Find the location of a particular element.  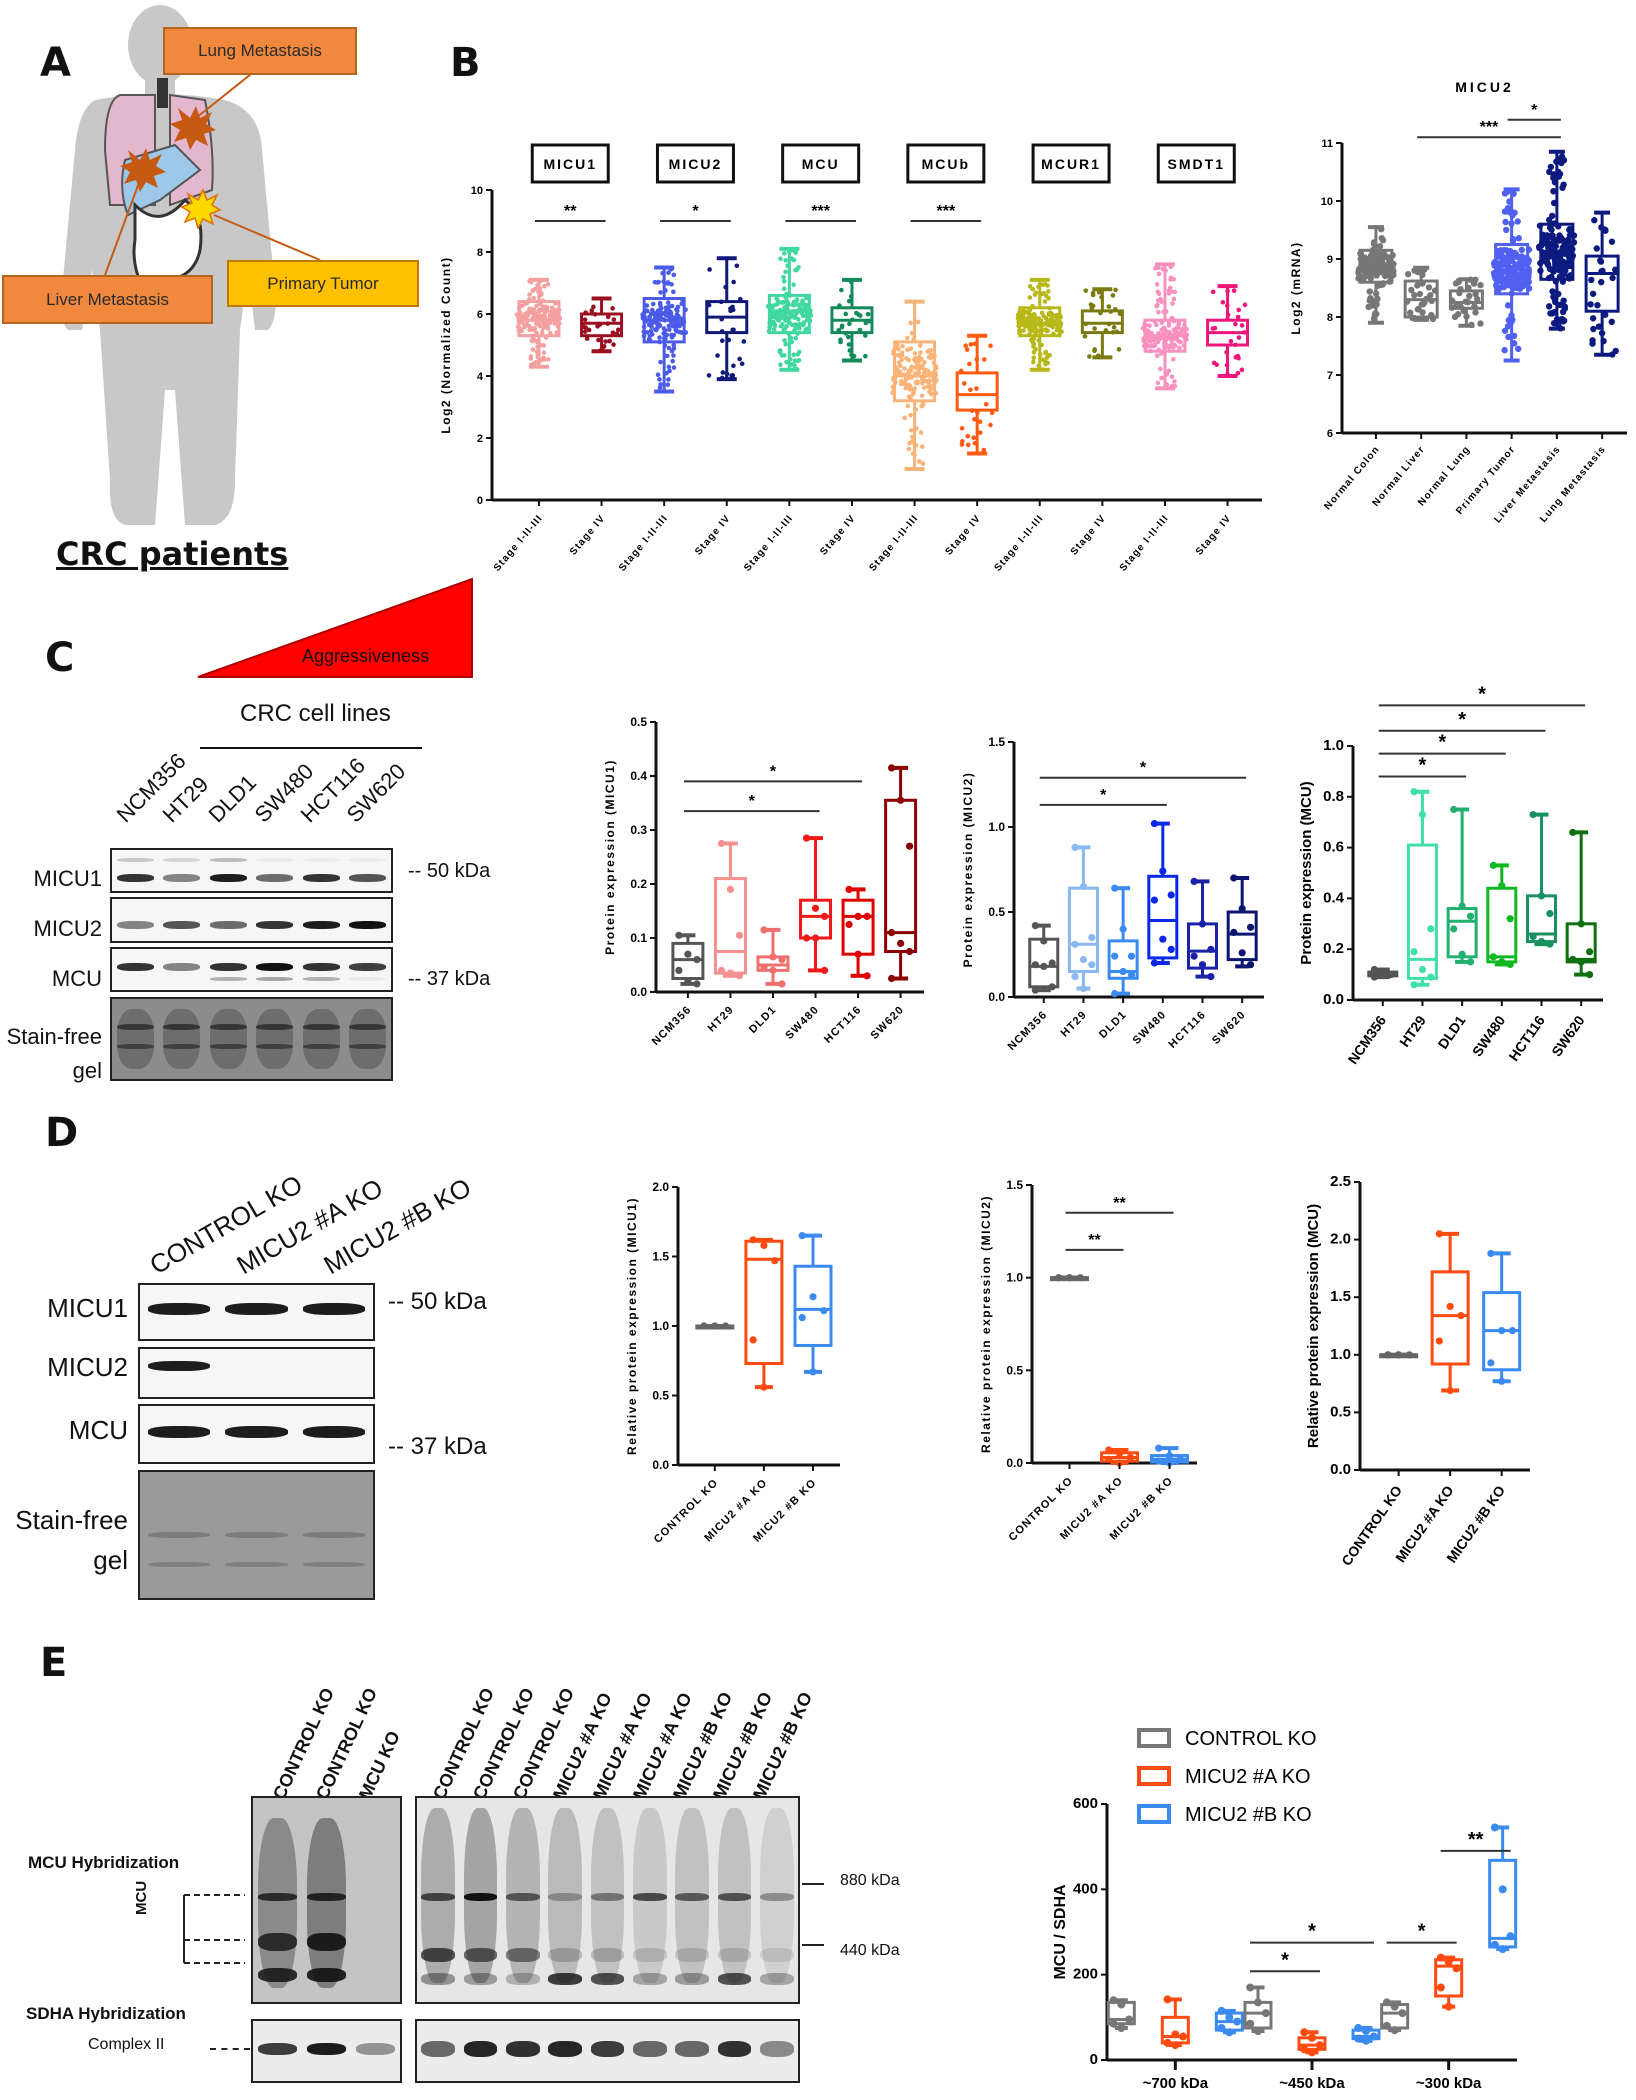

y-tick-label: 0.2 is located at coordinates (638, 884).